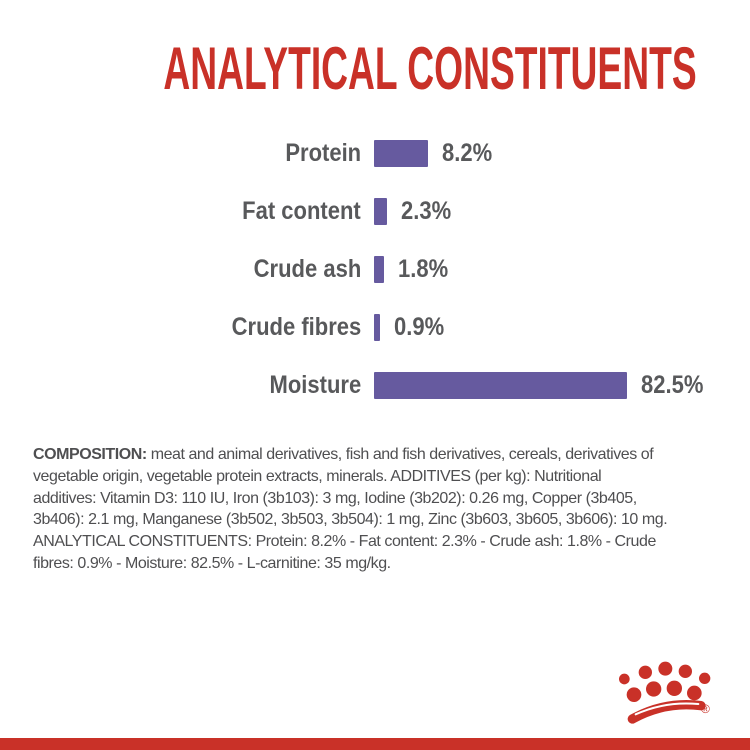  What do you see at coordinates (426, 211) in the screenshot?
I see `bar-value-fat-content: 2.3%` at bounding box center [426, 211].